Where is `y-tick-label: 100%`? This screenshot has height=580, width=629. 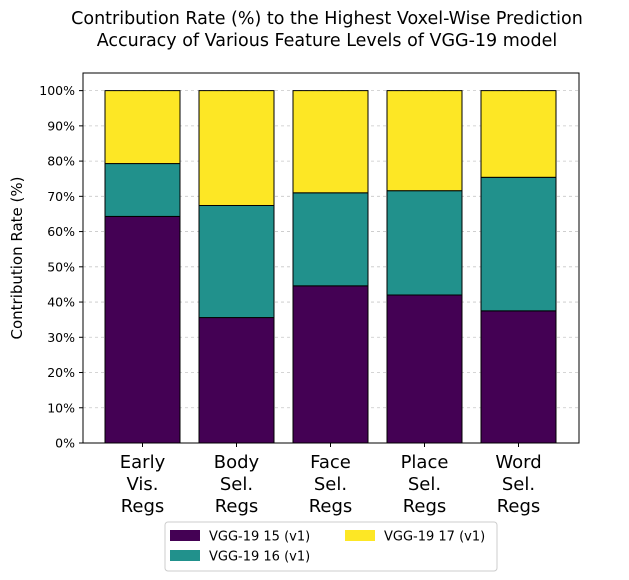
y-tick-label: 100% is located at coordinates (57, 90).